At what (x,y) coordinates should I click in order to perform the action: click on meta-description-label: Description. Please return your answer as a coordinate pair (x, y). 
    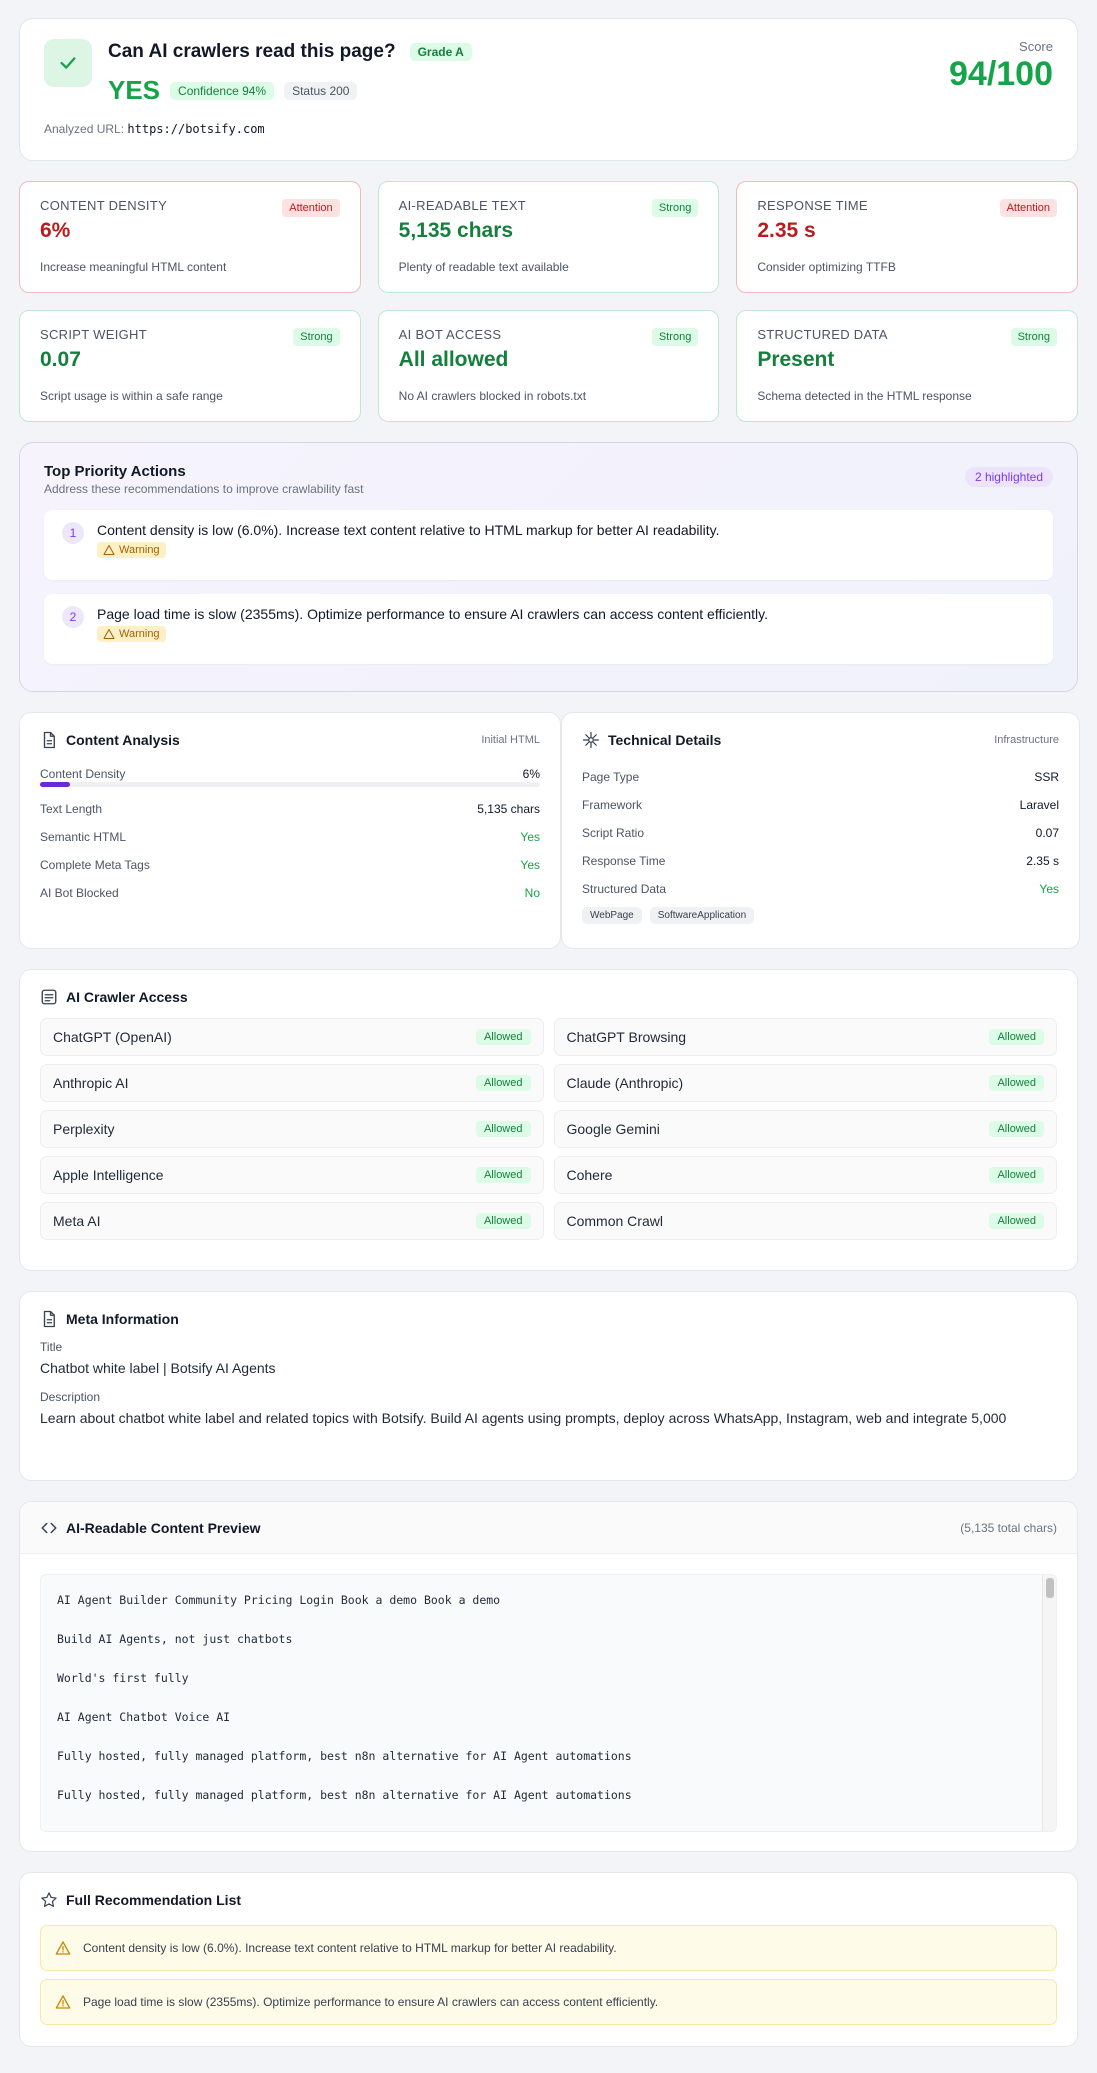
    Looking at the image, I should click on (70, 1397).